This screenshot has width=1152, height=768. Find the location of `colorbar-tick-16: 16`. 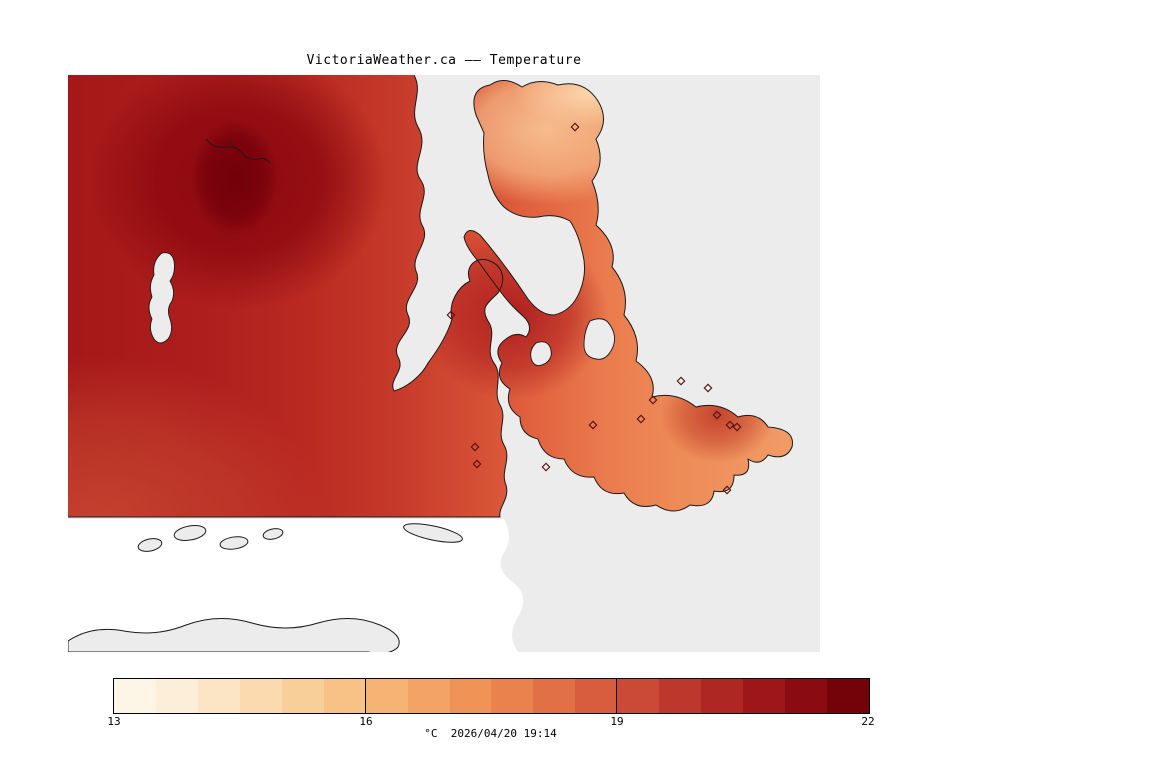

colorbar-tick-16: 16 is located at coordinates (366, 721).